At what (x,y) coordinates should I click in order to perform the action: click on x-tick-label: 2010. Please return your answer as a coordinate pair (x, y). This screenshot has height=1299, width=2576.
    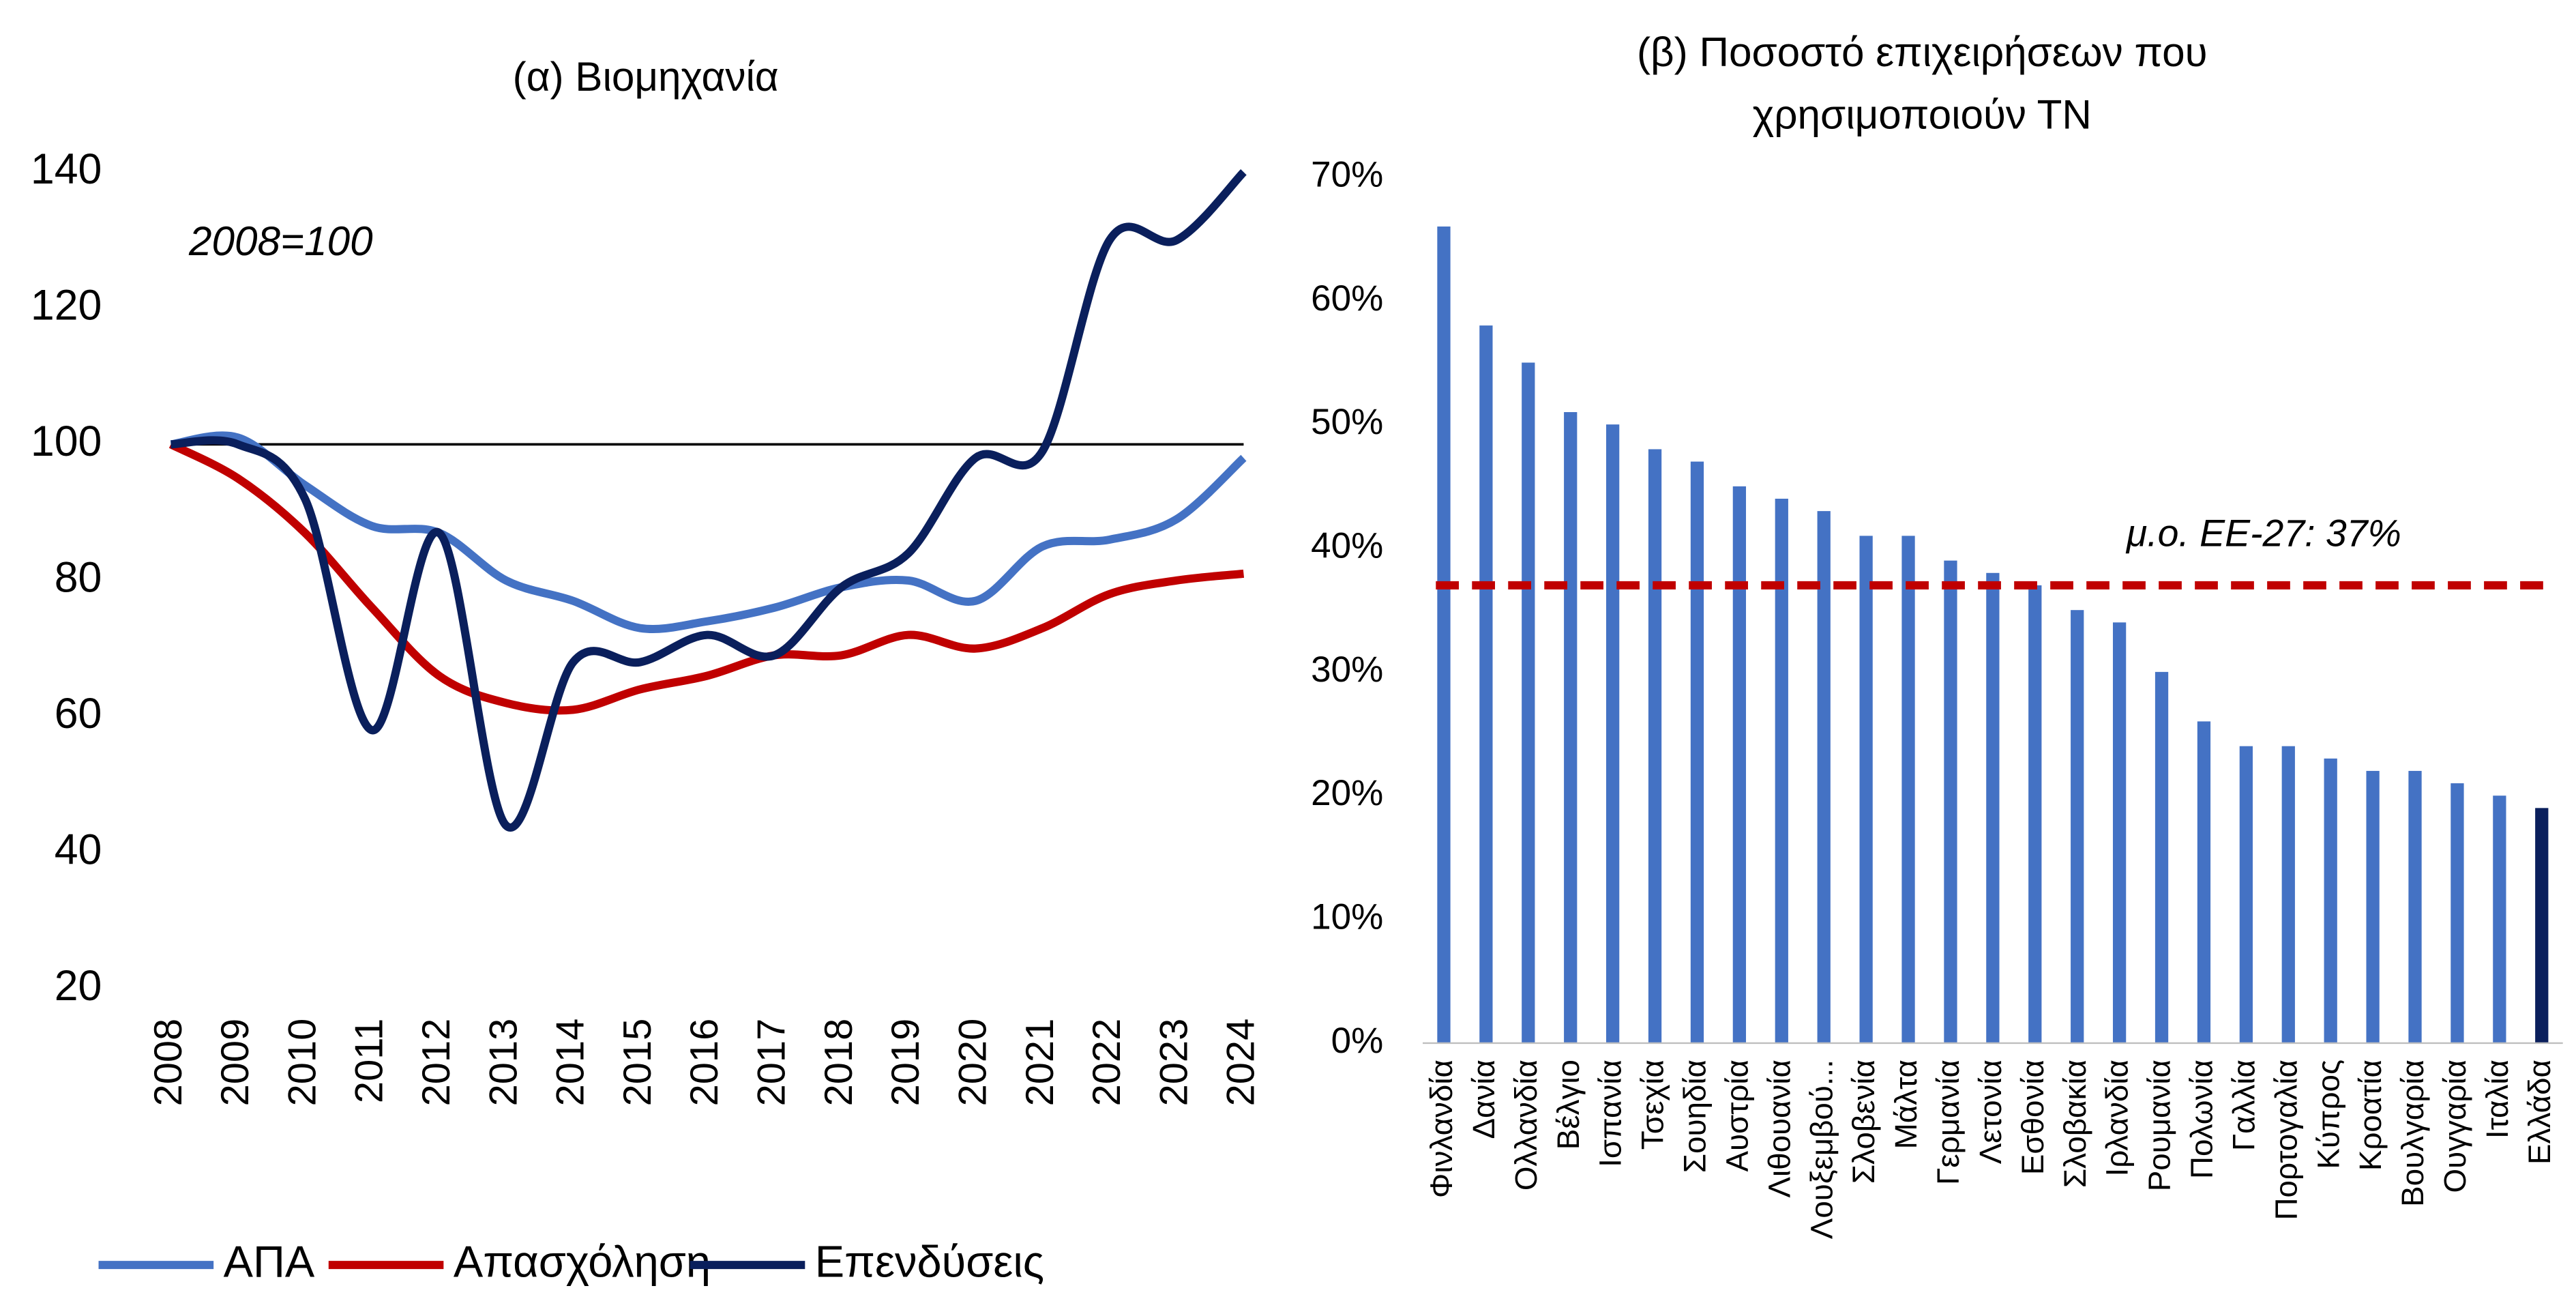
    Looking at the image, I should click on (302, 1063).